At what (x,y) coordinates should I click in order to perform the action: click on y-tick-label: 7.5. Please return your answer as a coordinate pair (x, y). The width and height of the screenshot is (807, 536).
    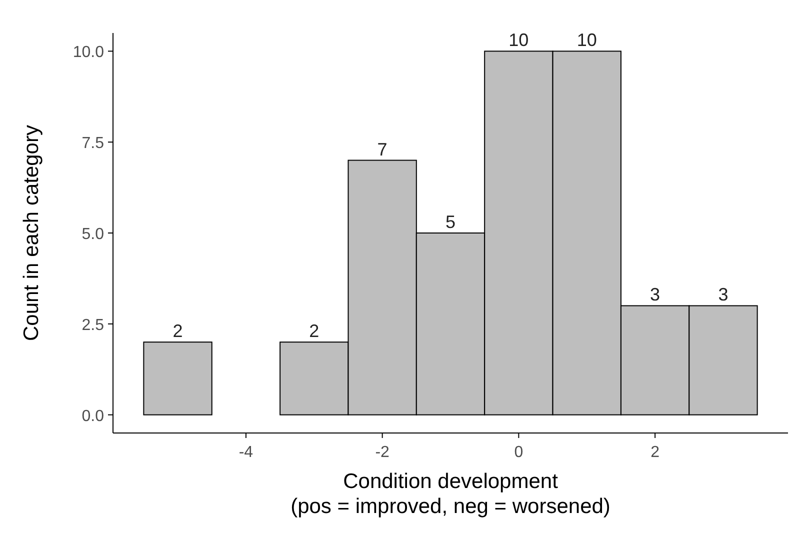
    Looking at the image, I should click on (93, 143).